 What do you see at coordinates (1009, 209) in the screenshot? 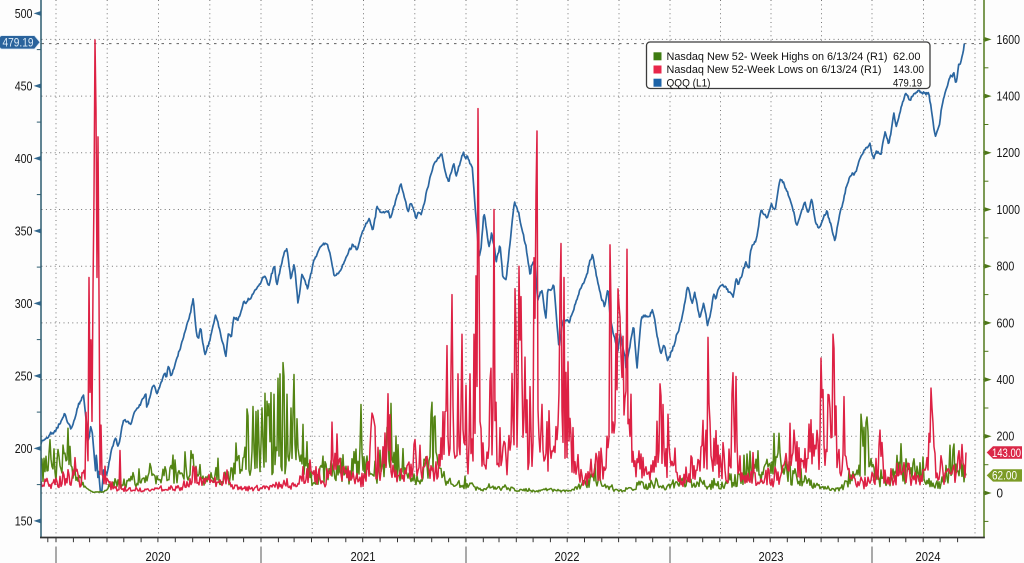
I see `svg-text: 1000` at bounding box center [1009, 209].